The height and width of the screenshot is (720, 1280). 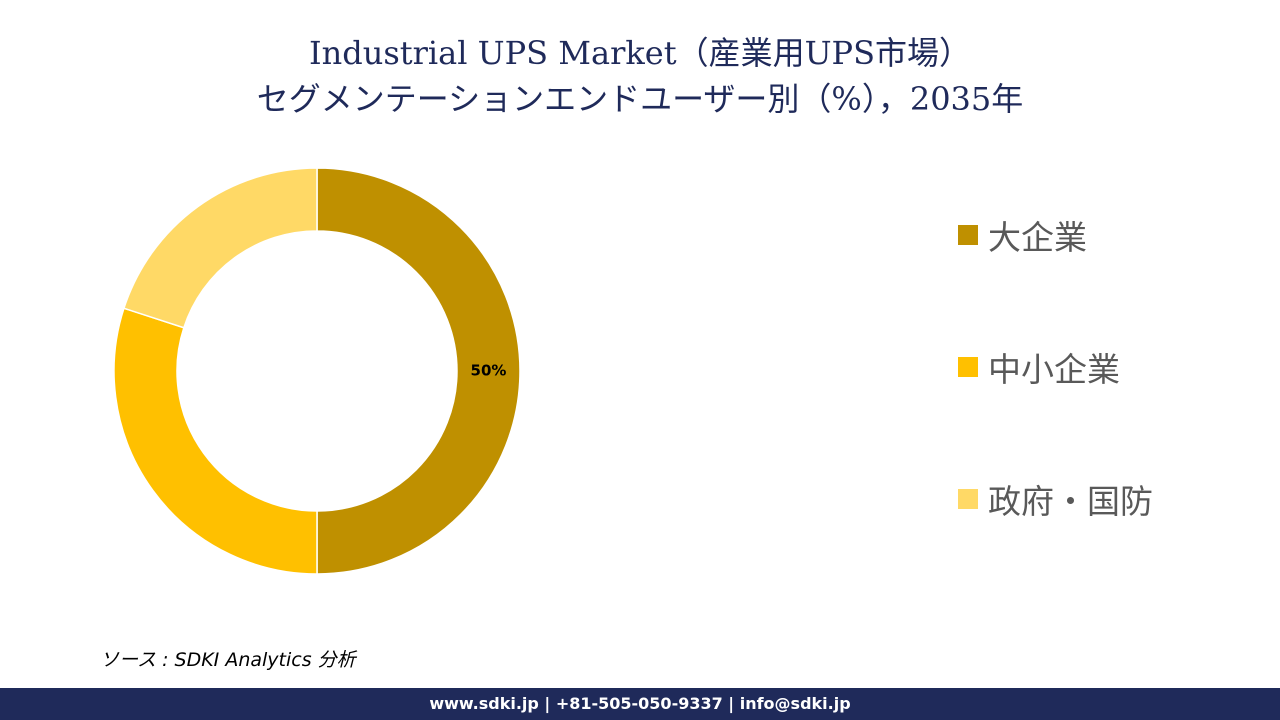 I want to click on legend-item-sme: 中小企業, so click(x=1039, y=367).